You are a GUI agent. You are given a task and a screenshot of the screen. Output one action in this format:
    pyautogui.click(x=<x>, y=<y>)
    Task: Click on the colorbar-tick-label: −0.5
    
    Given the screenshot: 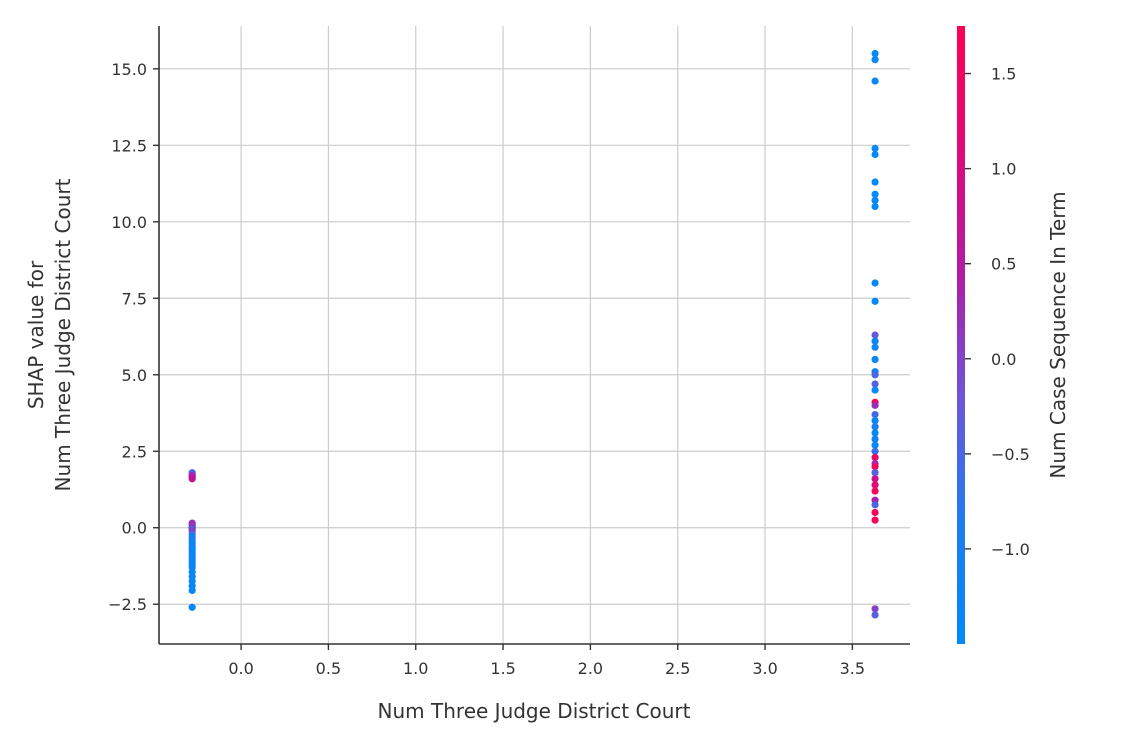 What is the action you would take?
    pyautogui.click(x=1010, y=454)
    